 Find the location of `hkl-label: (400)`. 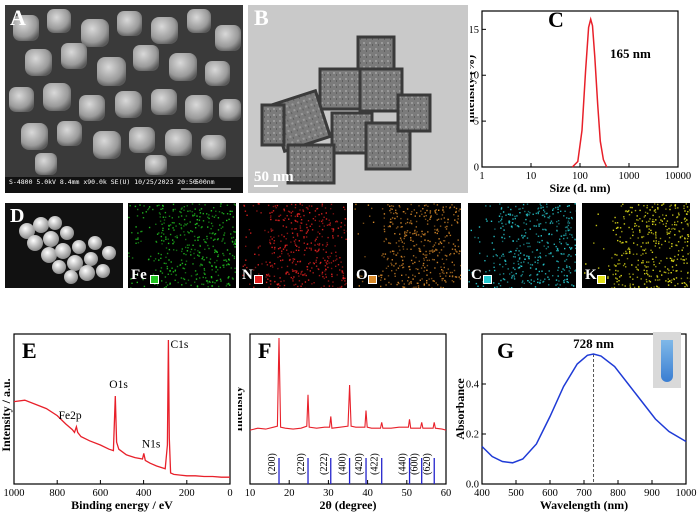

hkl-label: (400) is located at coordinates (343, 464).